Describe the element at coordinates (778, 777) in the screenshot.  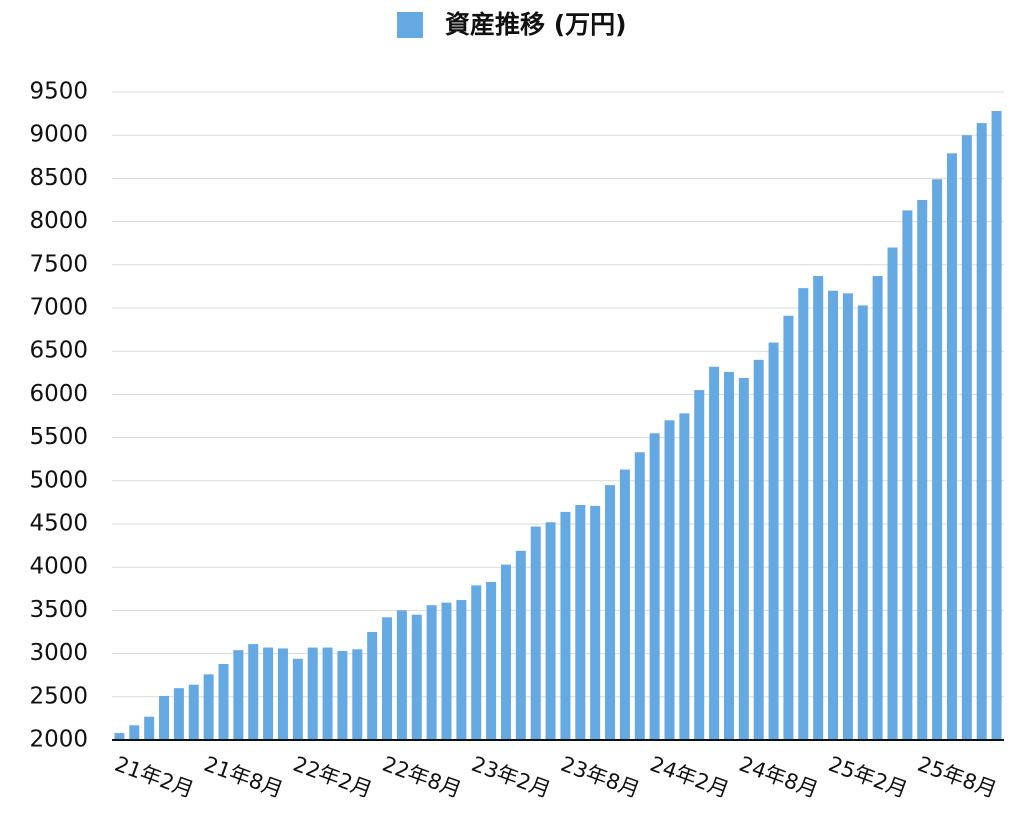
I see `x-tick-label: 24年8月` at that location.